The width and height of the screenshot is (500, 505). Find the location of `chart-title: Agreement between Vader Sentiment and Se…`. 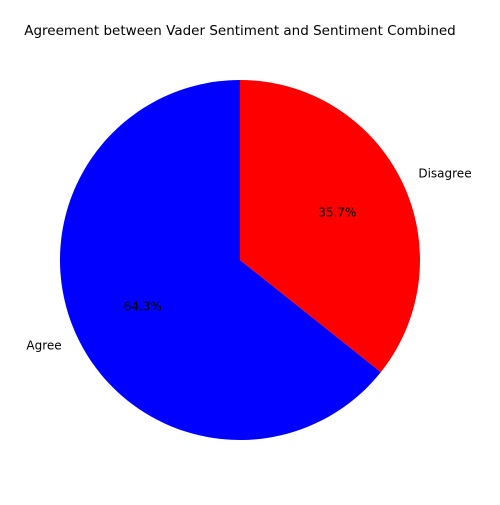

chart-title: Agreement between Vader Sentiment and Se… is located at coordinates (240, 31).